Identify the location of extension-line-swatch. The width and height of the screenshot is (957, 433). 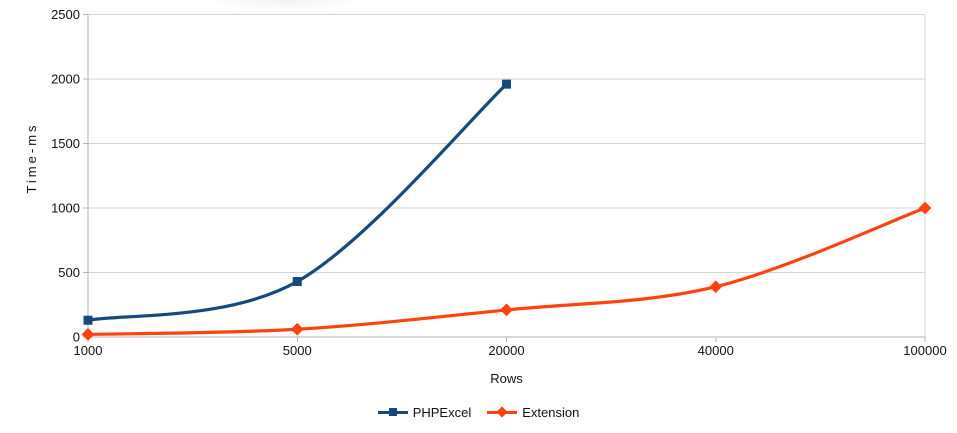
(502, 412).